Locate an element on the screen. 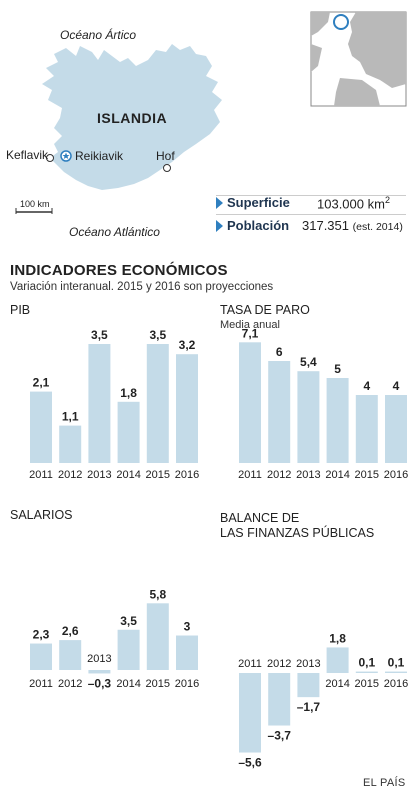 The image size is (414, 795). bar-salarios-2016 is located at coordinates (187, 652).